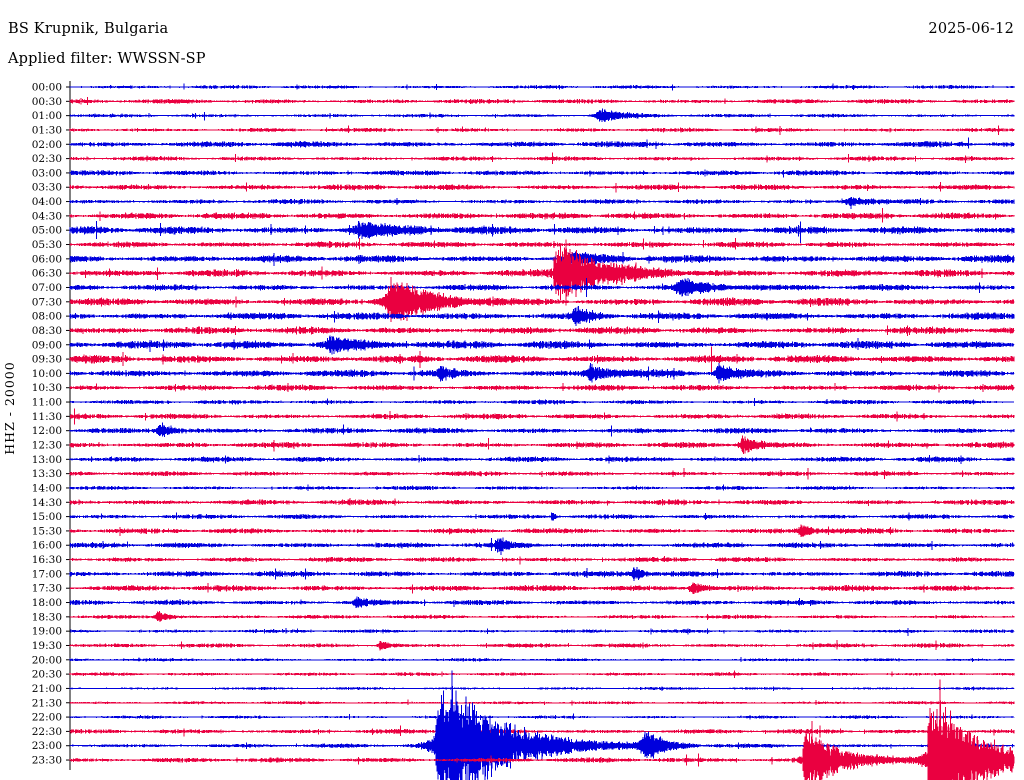 The width and height of the screenshot is (1024, 780). I want to click on row-time-label: 15:30, so click(47, 531).